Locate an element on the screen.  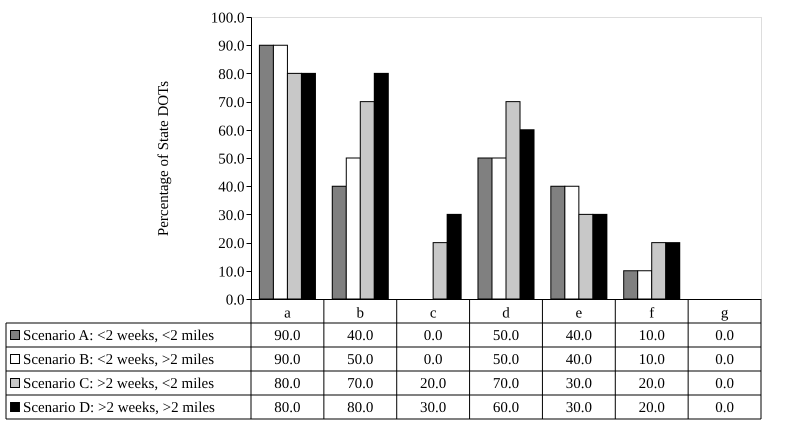
y-tick-label: 100.0 is located at coordinates (227, 18).